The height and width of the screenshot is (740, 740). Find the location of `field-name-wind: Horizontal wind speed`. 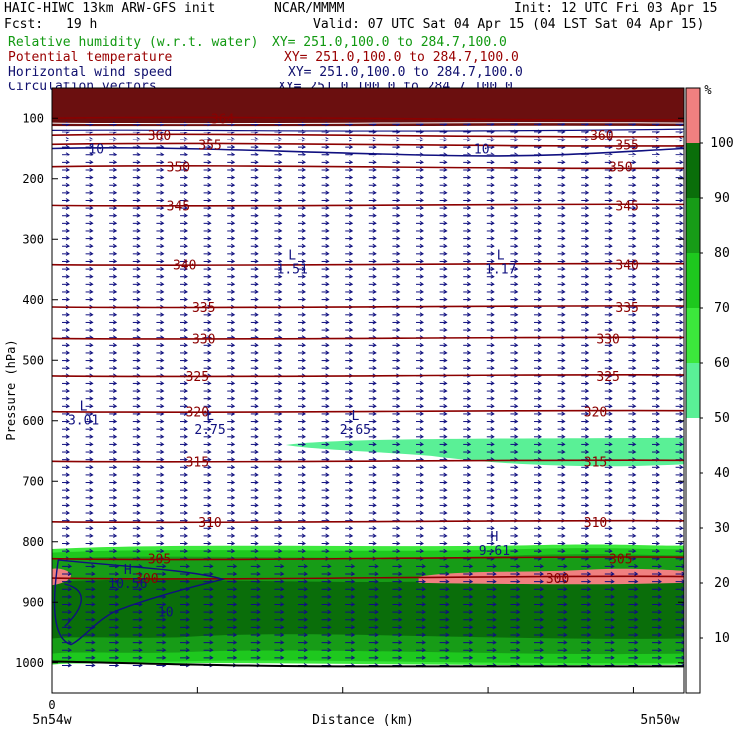

field-name-wind: Horizontal wind speed is located at coordinates (90, 72).